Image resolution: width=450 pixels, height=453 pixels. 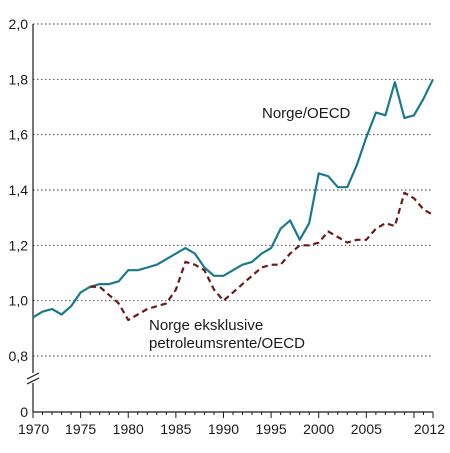 What do you see at coordinates (223, 429) in the screenshot?
I see `x-tick-label: 1990` at bounding box center [223, 429].